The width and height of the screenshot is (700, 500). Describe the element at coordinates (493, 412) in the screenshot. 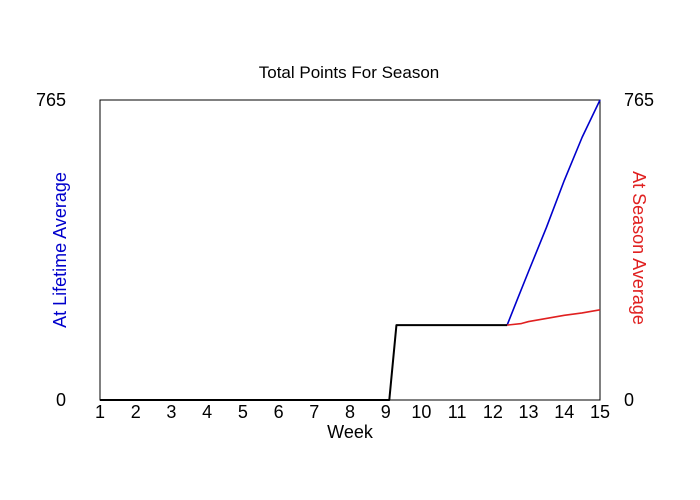

I see `x-tick-label: 12` at that location.